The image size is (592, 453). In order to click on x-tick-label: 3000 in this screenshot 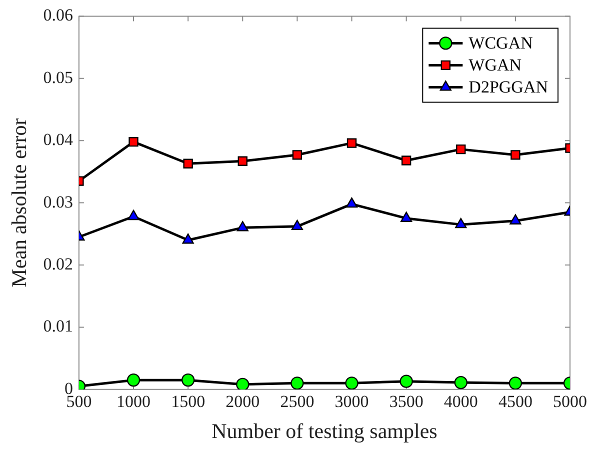, I will do `click(351, 402)`.